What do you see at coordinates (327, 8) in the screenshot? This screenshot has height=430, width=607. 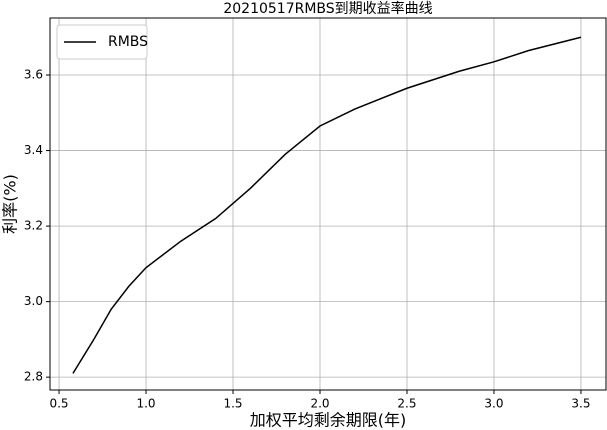 I see `chart-title: 20210517RMBS到期收益率曲线` at bounding box center [327, 8].